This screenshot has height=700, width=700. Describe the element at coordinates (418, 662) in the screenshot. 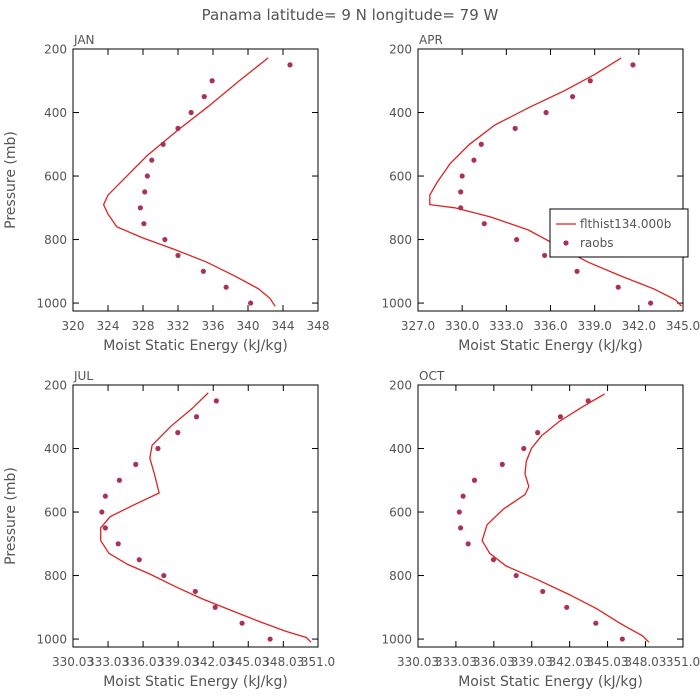

I see `x-tick-label: 330.03` at that location.